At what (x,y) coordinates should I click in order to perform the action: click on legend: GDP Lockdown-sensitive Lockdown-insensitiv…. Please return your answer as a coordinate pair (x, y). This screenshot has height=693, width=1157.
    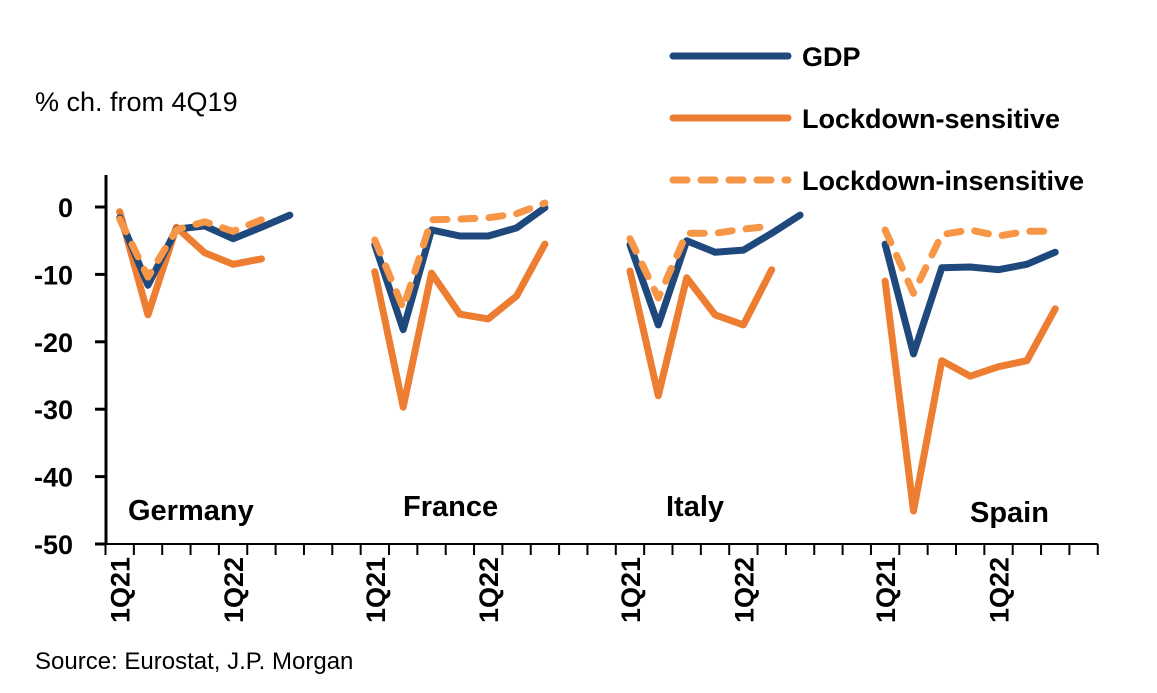
    Looking at the image, I should click on (876, 119).